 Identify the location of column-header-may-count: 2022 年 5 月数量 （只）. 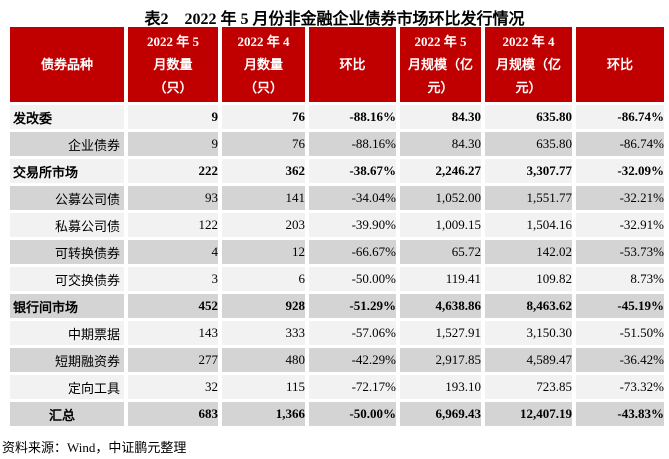
(173, 64).